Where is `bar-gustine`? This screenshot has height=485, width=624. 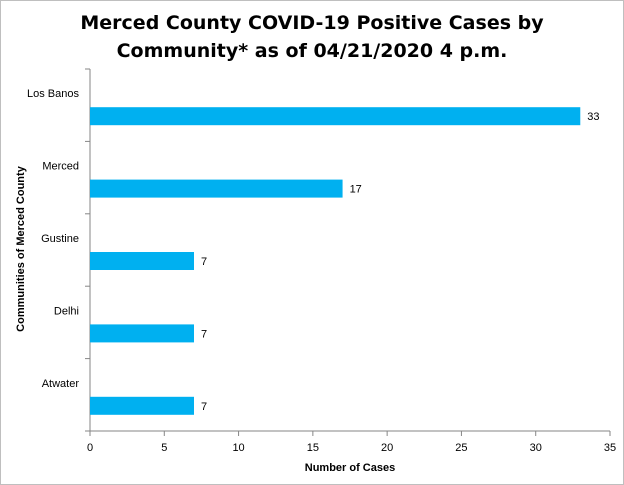
bar-gustine is located at coordinates (142, 261).